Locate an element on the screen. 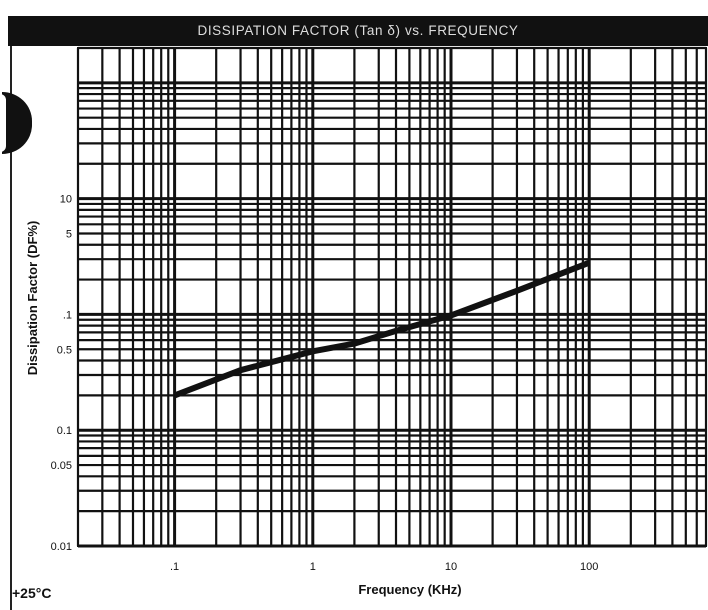 This screenshot has width=708, height=610. chart-title-bar: DISSIPATION FACTOR (Tan δ) vs. FREQUENCY is located at coordinates (358, 31).